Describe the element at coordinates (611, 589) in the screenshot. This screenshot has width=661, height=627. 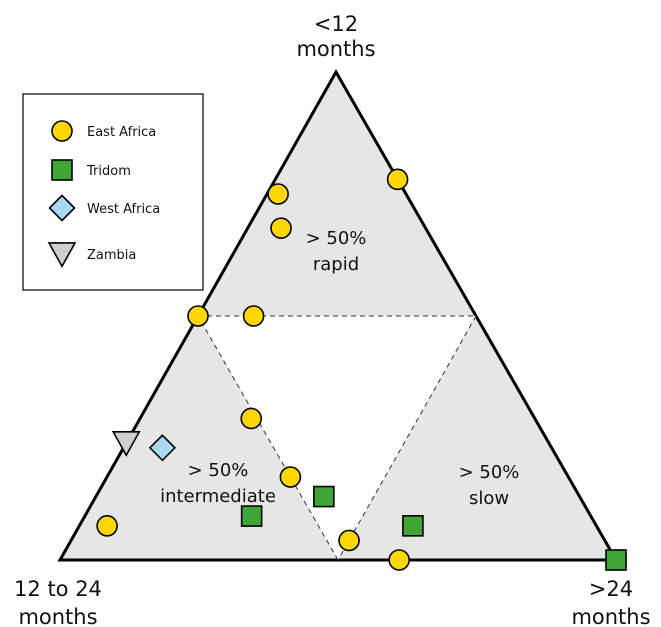
I see `vertex-label-right-line-0: >24` at that location.